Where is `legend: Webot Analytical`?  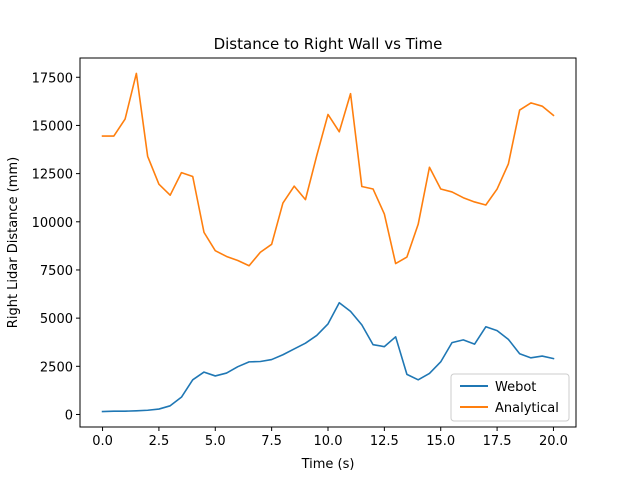
legend: Webot Analytical is located at coordinates (510, 397).